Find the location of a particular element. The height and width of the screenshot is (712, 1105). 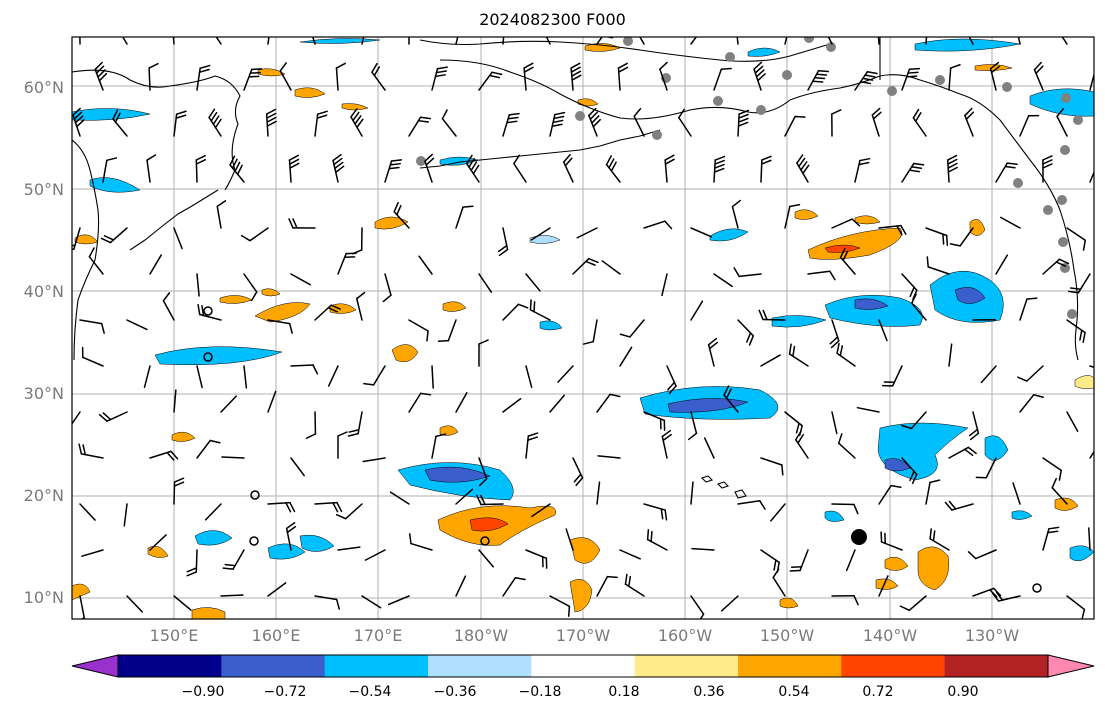

colorbar-left-extension is located at coordinates (95, 666).